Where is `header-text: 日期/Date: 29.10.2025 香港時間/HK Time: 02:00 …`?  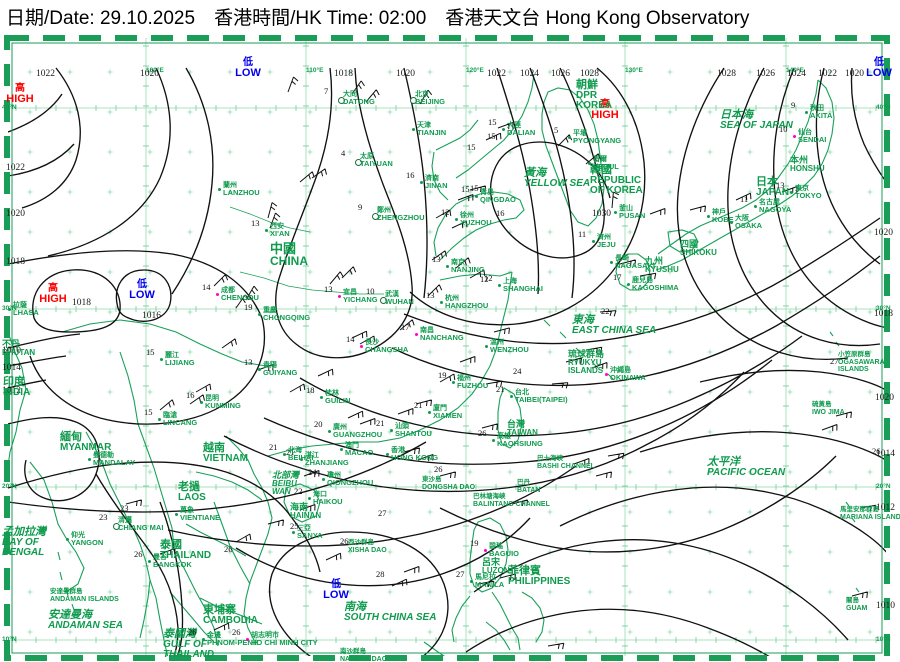 header-text: 日期/Date: 29.10.2025 香港時間/HK Time: 02:00 … is located at coordinates (378, 18).